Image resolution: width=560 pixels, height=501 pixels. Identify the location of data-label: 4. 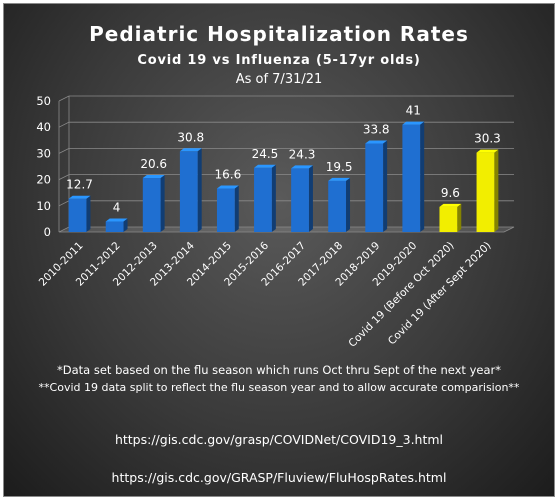
(117, 208).